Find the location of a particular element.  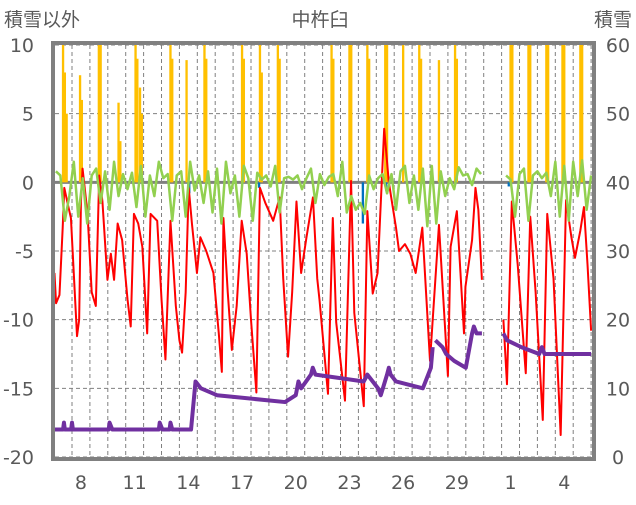

y-left-tick-label: -10 is located at coordinates (18, 321).